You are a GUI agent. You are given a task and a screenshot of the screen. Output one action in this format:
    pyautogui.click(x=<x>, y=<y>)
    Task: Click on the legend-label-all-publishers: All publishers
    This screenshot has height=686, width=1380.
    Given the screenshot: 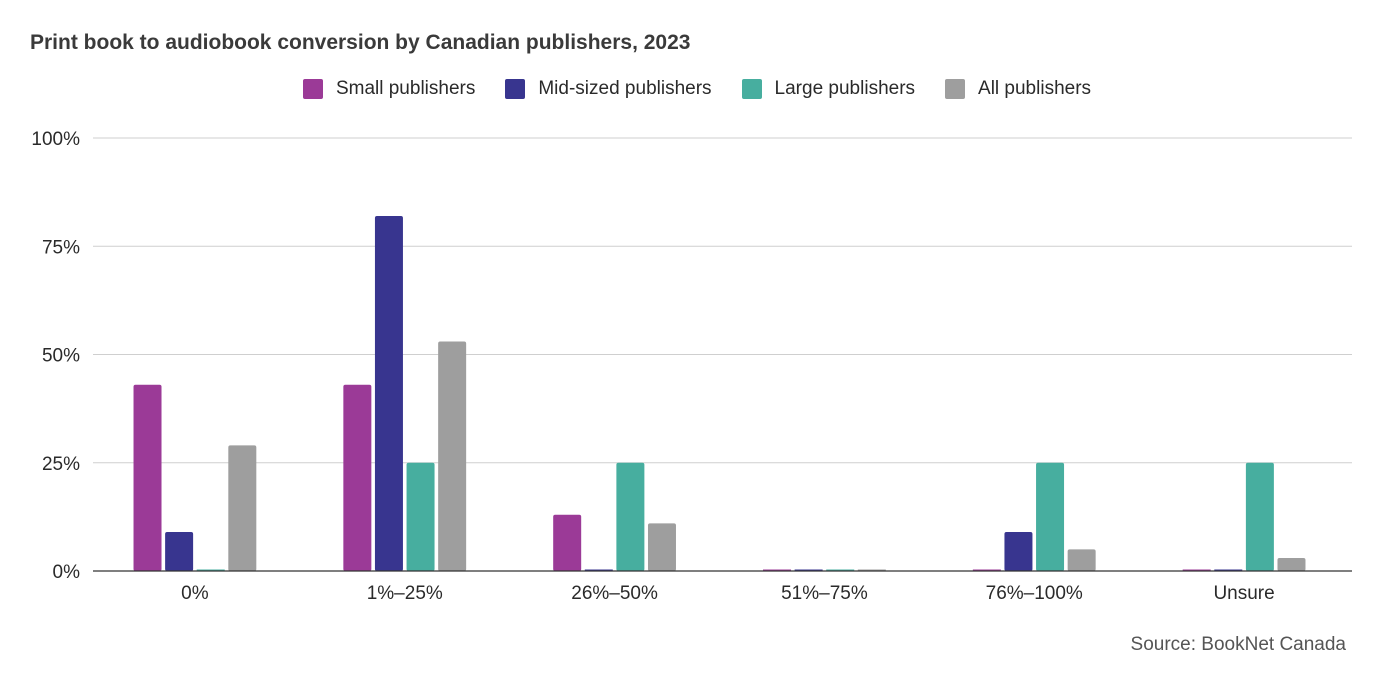 What is the action you would take?
    pyautogui.click(x=1035, y=88)
    